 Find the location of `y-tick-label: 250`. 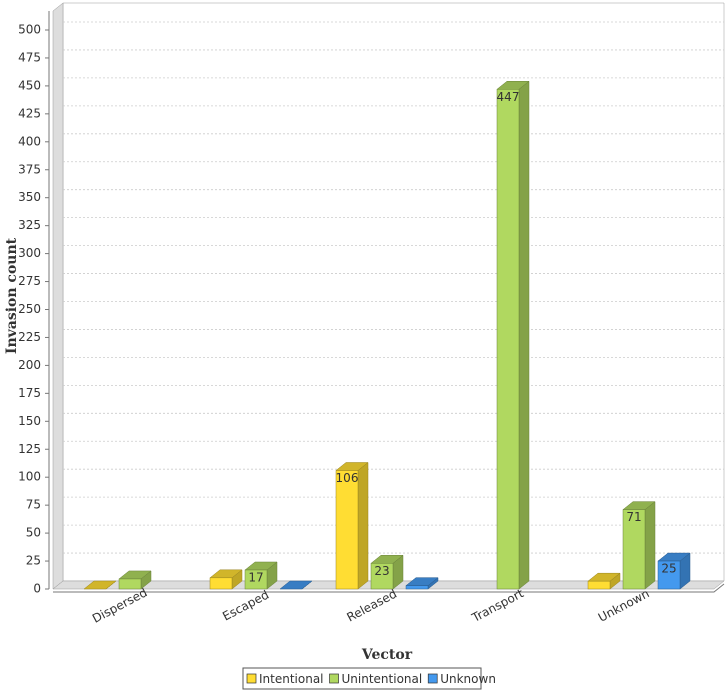

y-tick-label: 250 is located at coordinates (29, 309).